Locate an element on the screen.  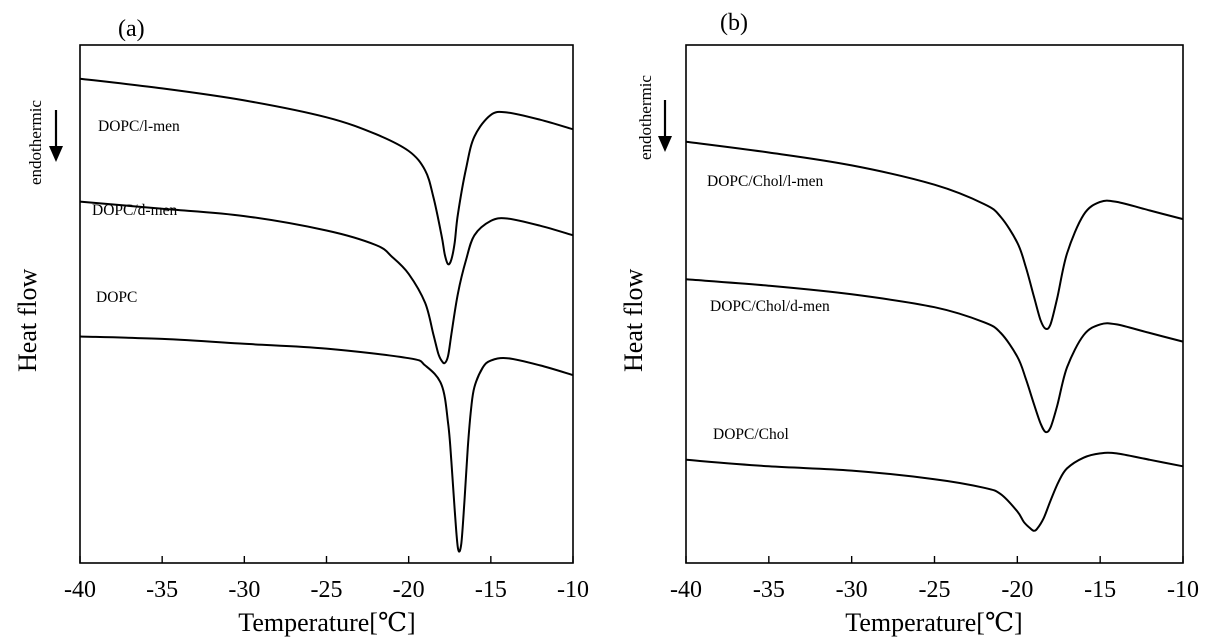
arrow-head-icon-b is located at coordinates (665, 144).